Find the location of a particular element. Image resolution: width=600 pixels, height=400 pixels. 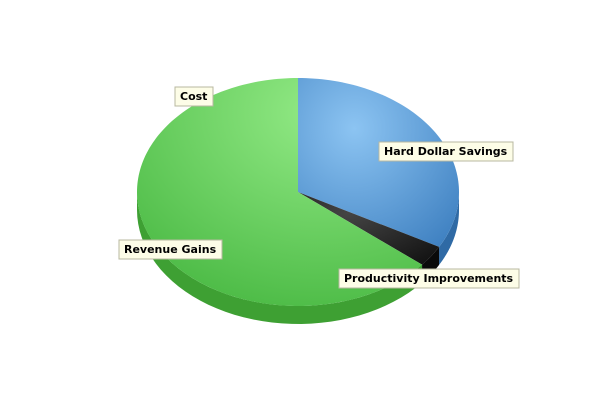

pie-label-cost: Cost is located at coordinates (194, 96).